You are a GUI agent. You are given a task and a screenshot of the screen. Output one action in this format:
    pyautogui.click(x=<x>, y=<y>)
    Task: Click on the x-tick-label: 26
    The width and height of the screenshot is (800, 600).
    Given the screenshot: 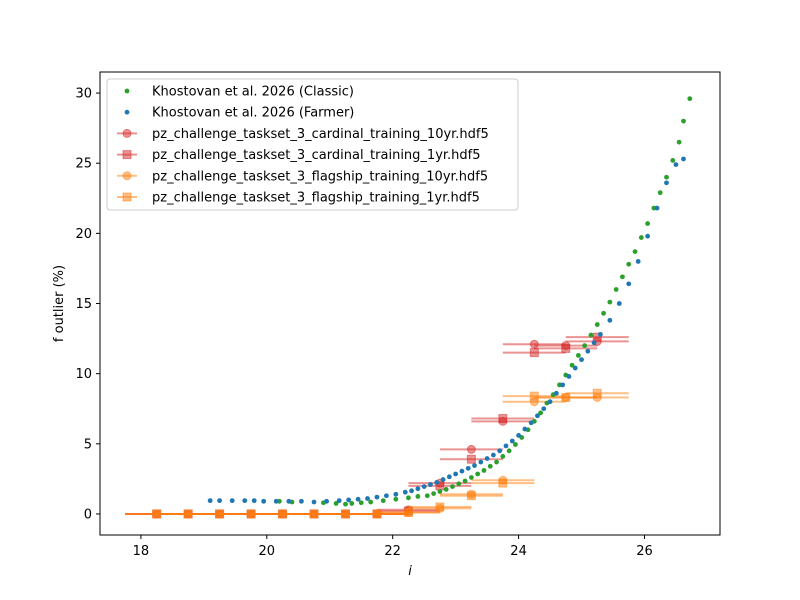 What is the action you would take?
    pyautogui.click(x=644, y=551)
    